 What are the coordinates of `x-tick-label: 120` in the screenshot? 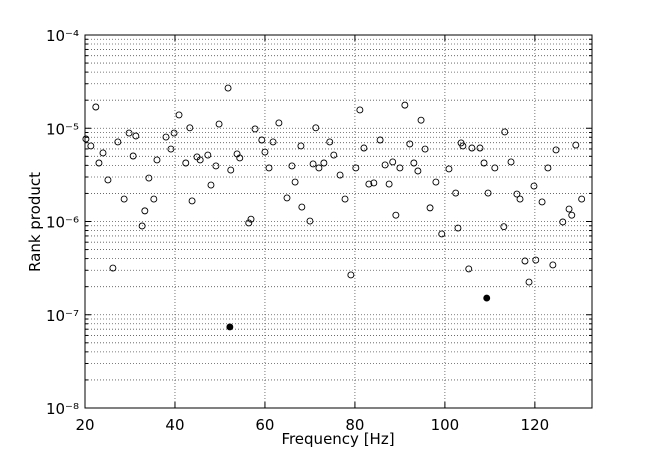 It's located at (535, 425).